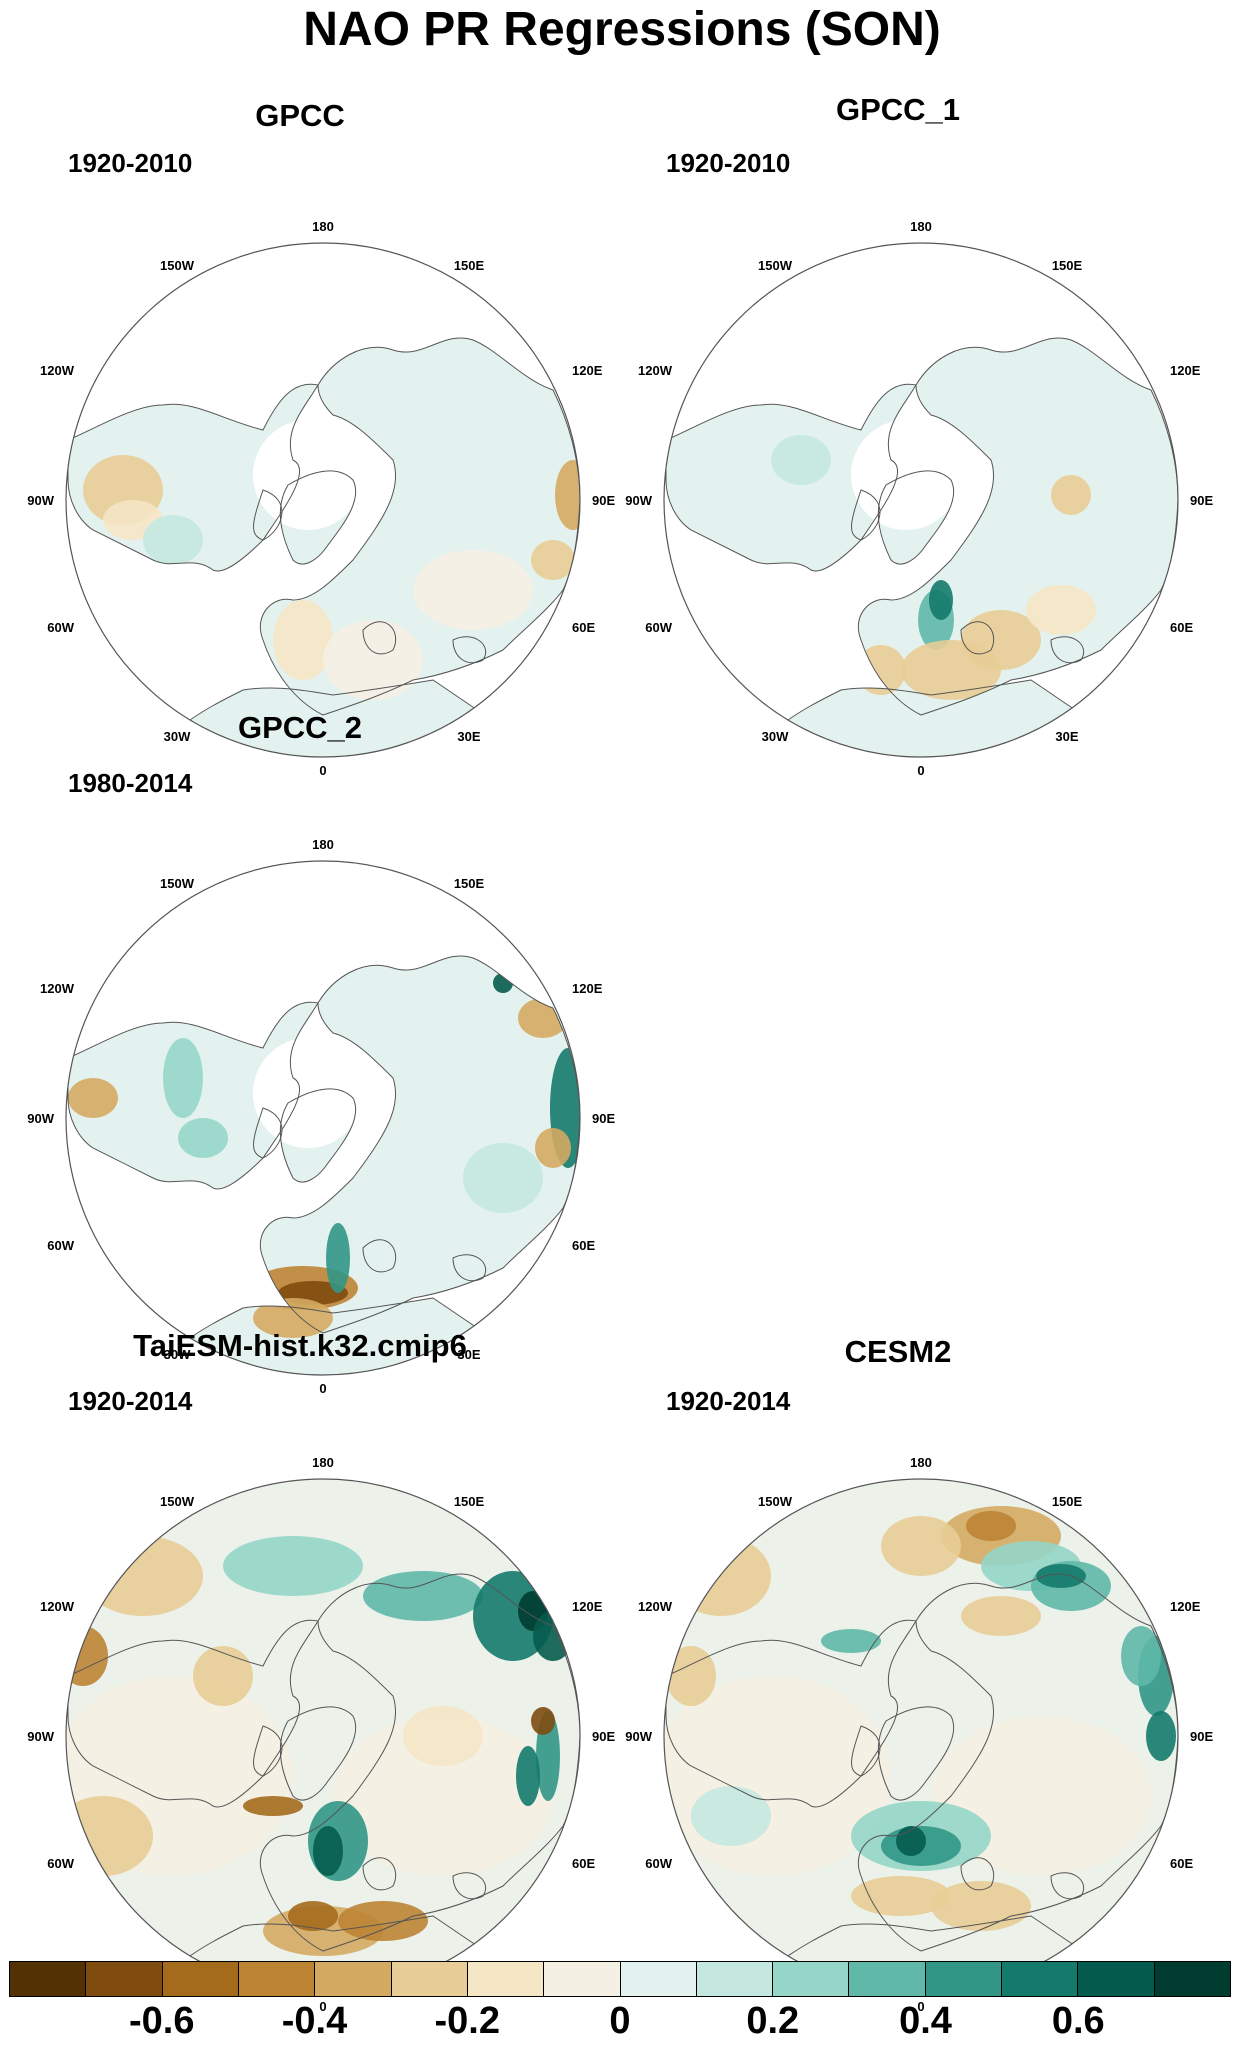 Image resolution: width=1244 pixels, height=2047 pixels. What do you see at coordinates (130, 163) in the screenshot?
I see `panel-period: 1920-2010` at bounding box center [130, 163].